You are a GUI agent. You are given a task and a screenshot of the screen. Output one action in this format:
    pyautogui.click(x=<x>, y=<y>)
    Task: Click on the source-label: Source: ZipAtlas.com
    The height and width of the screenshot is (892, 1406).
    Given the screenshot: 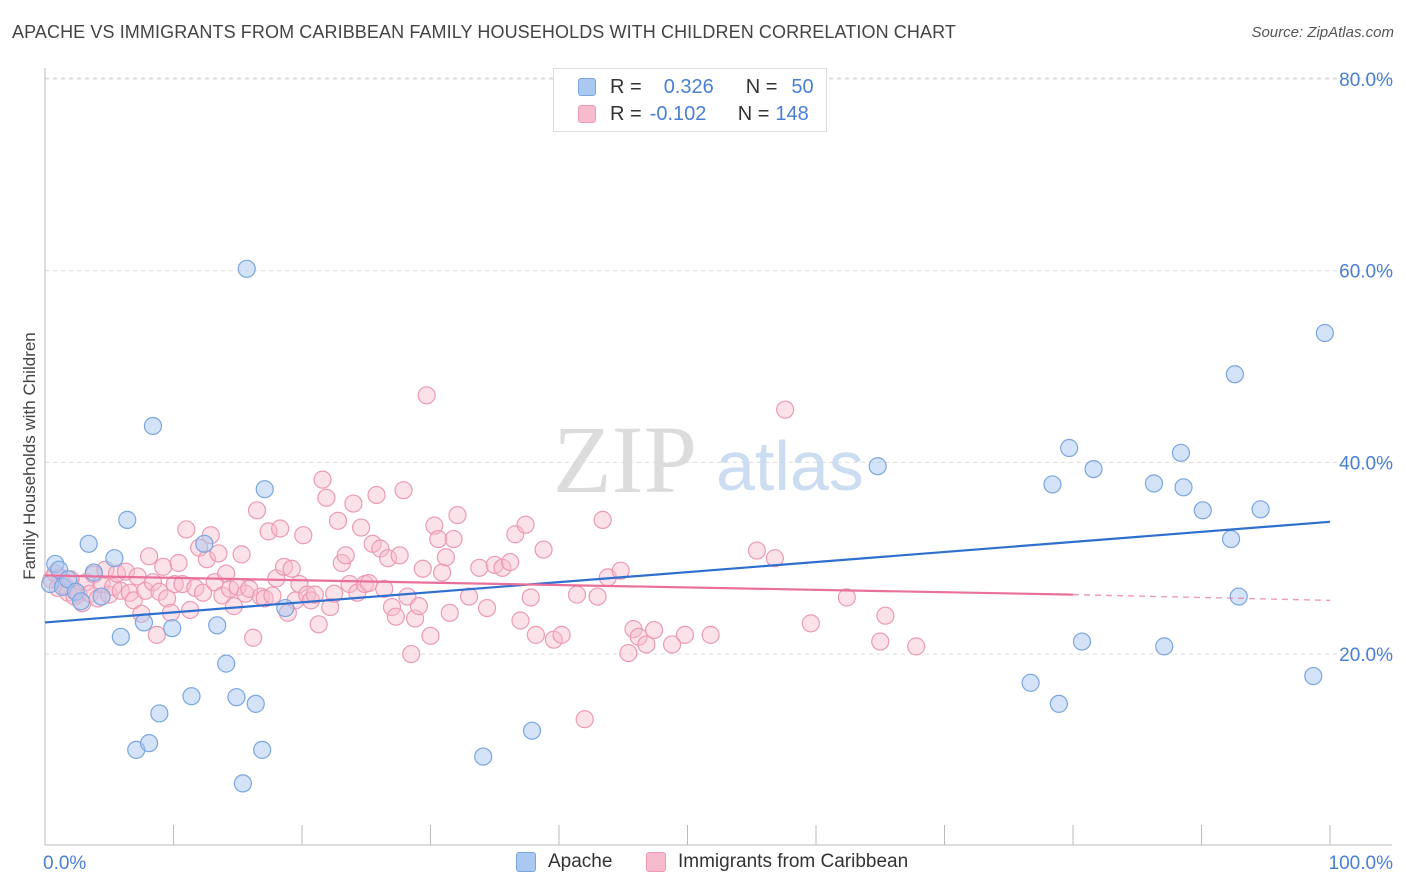 What is the action you would take?
    pyautogui.click(x=1322, y=32)
    